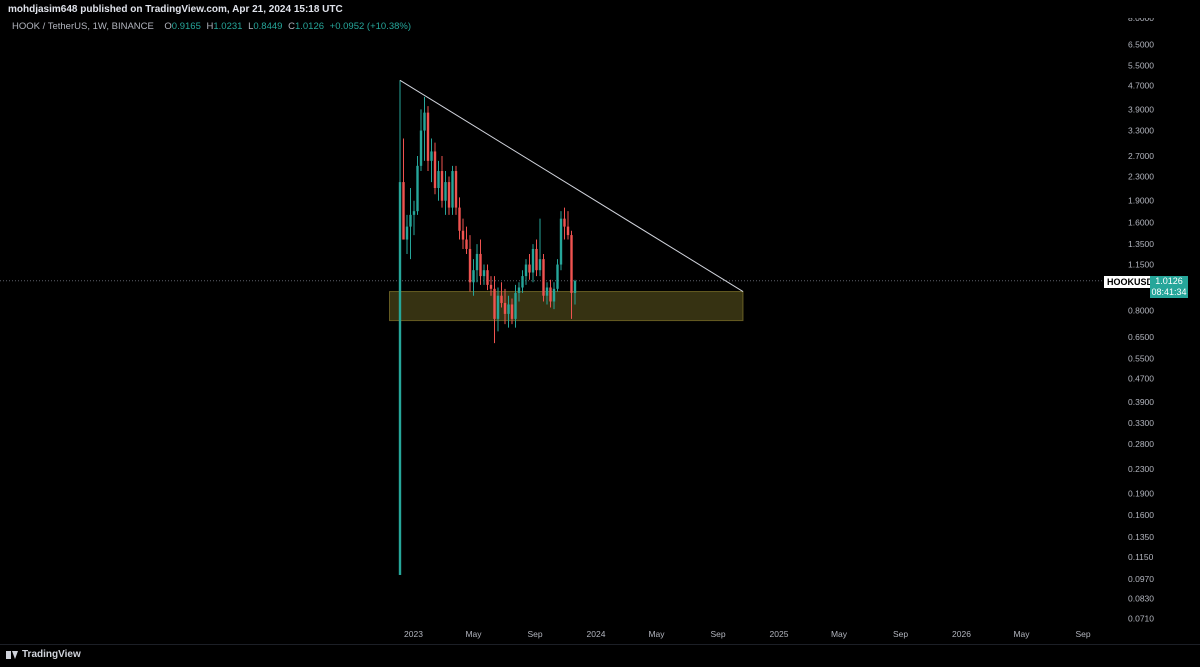 The width and height of the screenshot is (1200, 667). I want to click on trendline-layer, so click(571, 185).